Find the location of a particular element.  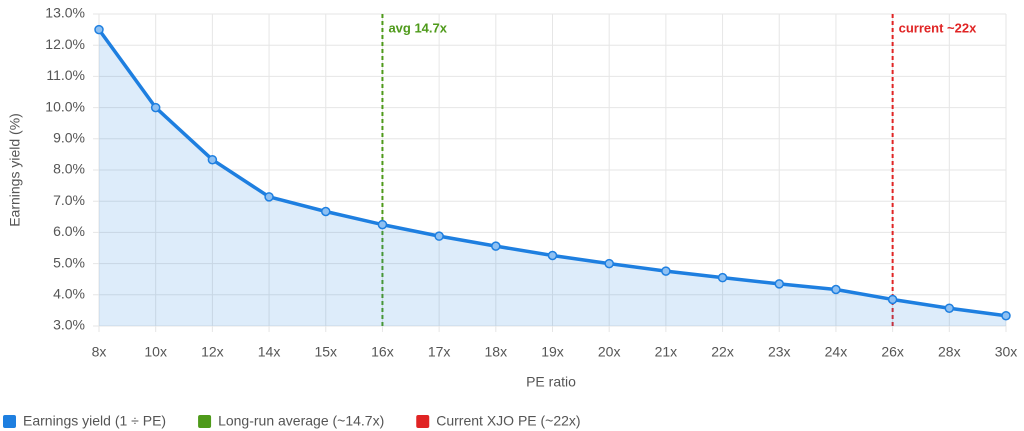

y-tick-label: 10.0% is located at coordinates (65, 106).